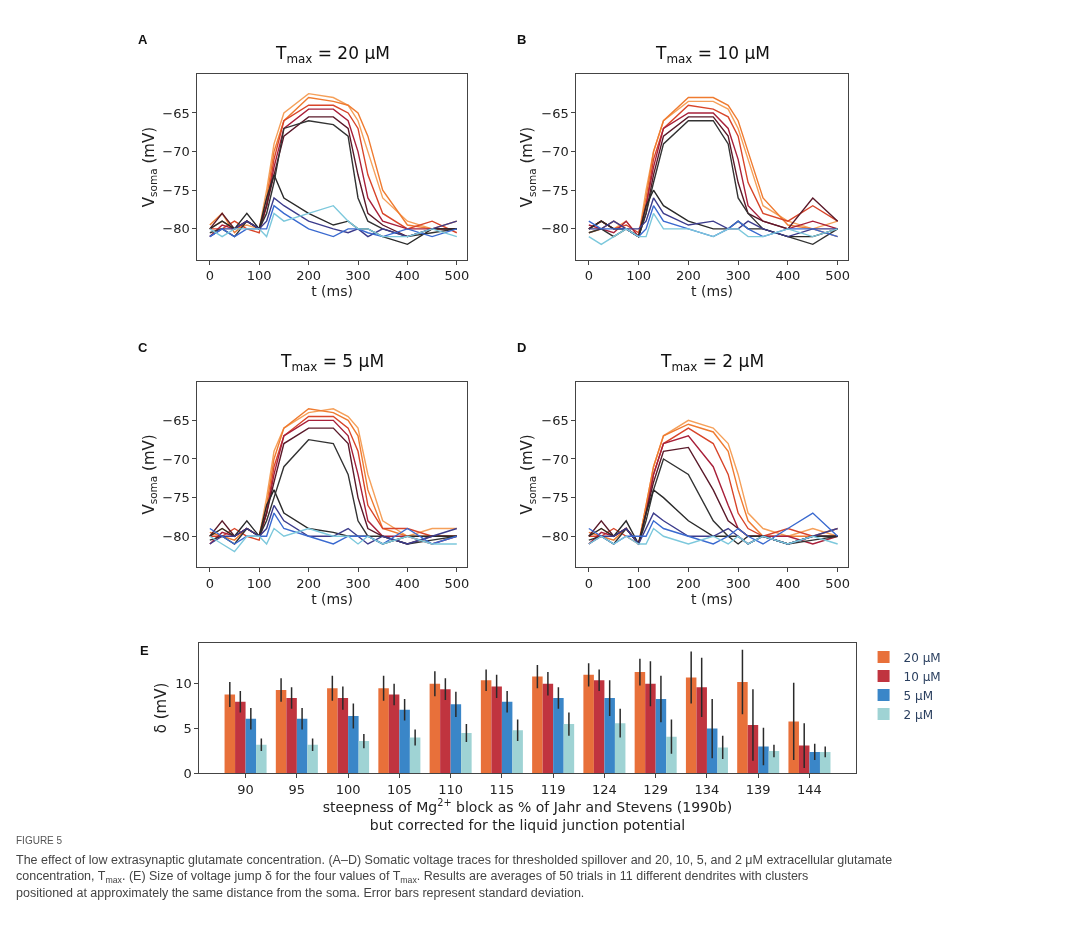  What do you see at coordinates (245, 790) in the screenshot?
I see `x-tick-label: 90` at bounding box center [245, 790].